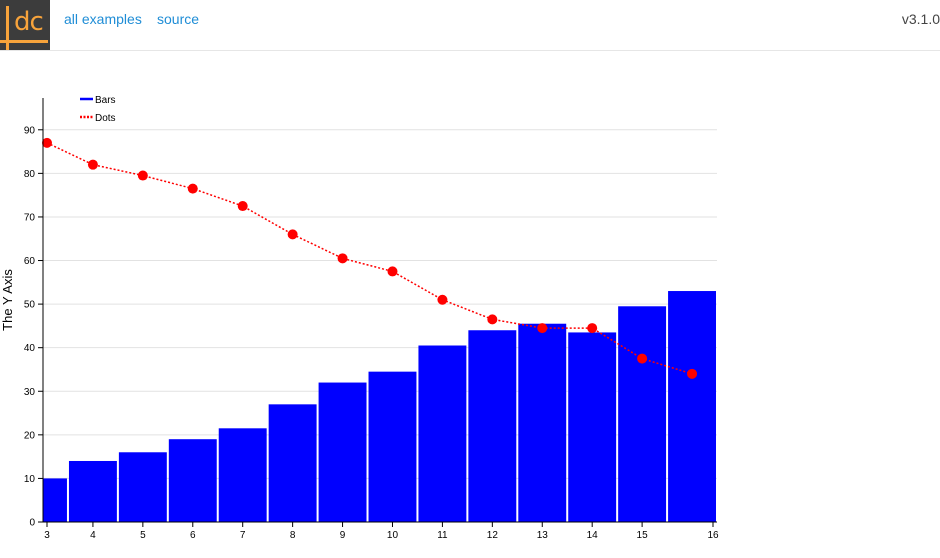 The image size is (940, 558). Describe the element at coordinates (93, 535) in the screenshot. I see `x-tick-label-4: 4` at that location.